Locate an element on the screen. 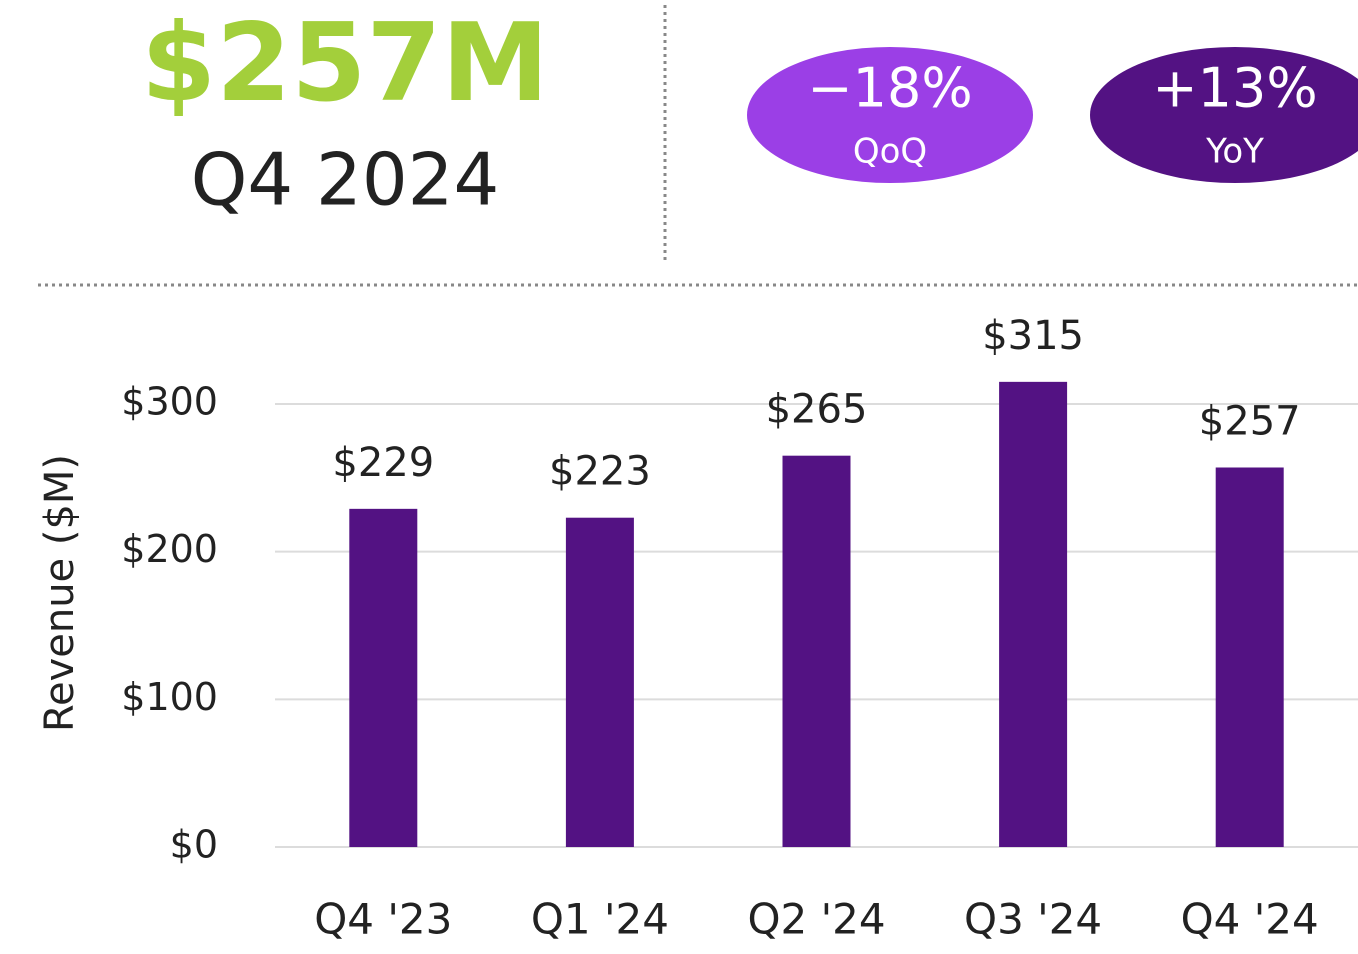 Image resolution: width=1358 pixels, height=954 pixels. y-tick-label: $200 is located at coordinates (169, 549).